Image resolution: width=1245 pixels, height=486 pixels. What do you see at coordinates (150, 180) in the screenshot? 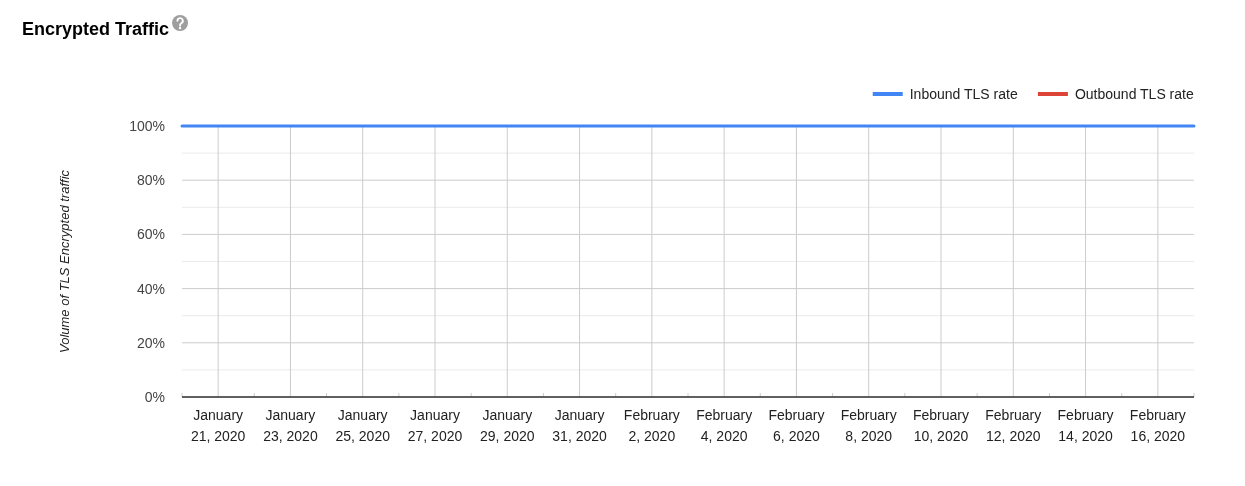
I see `y-tick-label: 80%` at bounding box center [150, 180].